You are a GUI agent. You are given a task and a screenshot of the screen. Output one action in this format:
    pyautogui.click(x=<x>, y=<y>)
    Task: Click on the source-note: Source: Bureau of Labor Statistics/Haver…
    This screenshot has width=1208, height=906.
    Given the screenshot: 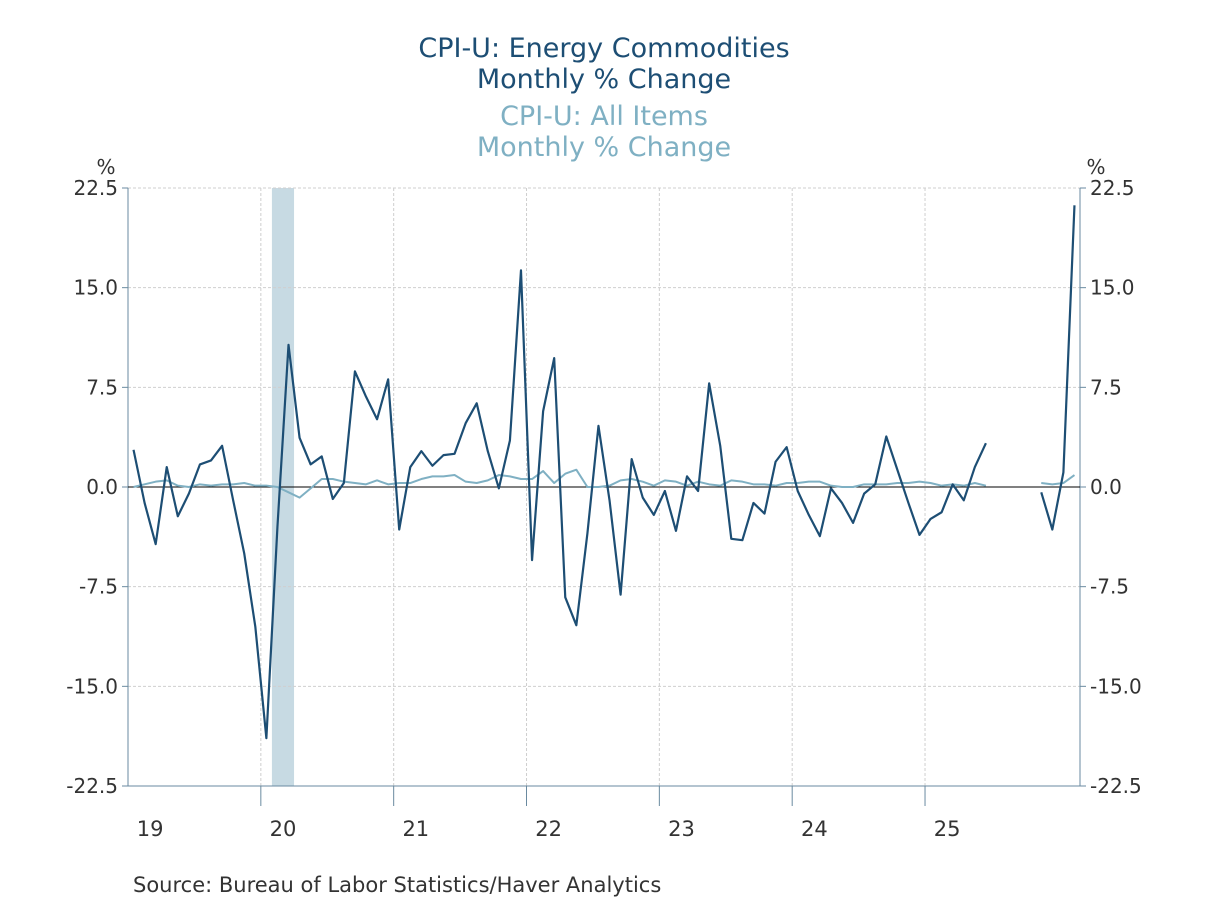 What is the action you would take?
    pyautogui.click(x=397, y=885)
    